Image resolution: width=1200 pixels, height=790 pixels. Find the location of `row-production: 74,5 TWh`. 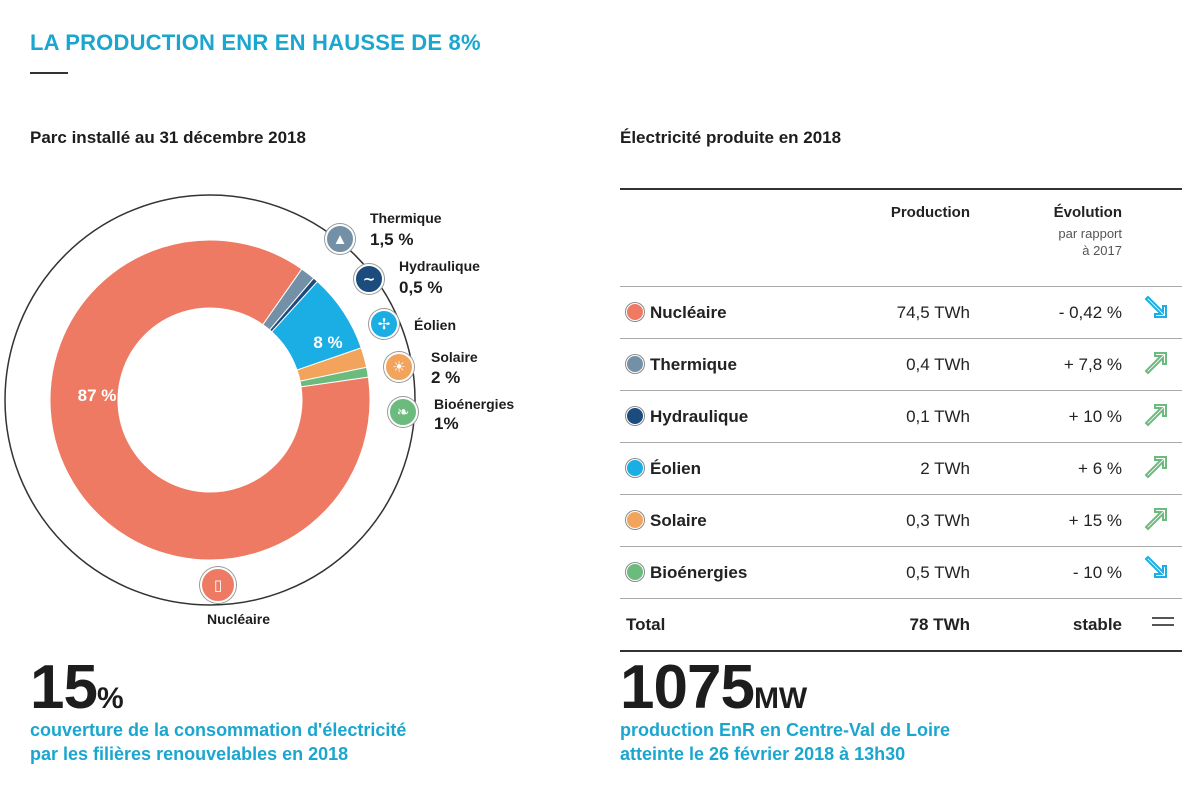

row-production: 74,5 TWh is located at coordinates (900, 312).